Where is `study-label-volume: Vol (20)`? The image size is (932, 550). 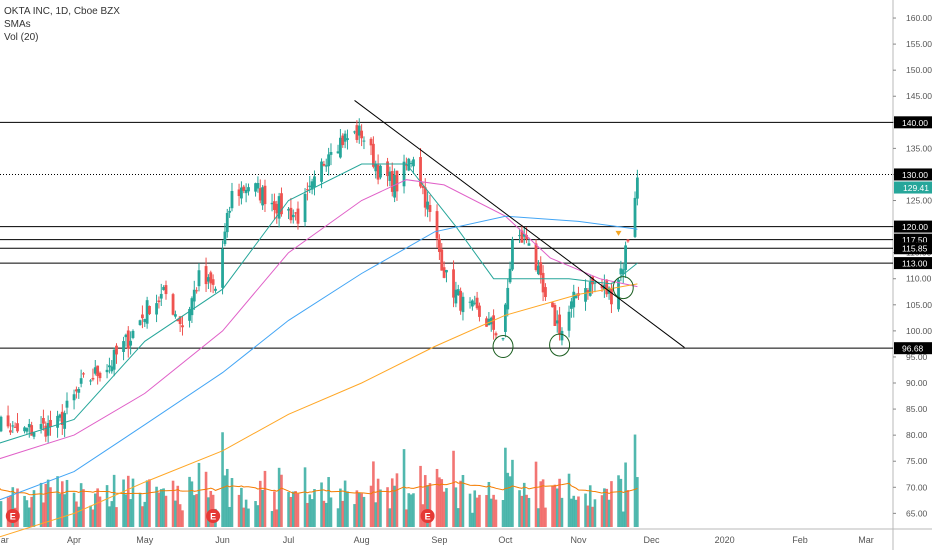
study-label-volume: Vol (20) is located at coordinates (21, 37).